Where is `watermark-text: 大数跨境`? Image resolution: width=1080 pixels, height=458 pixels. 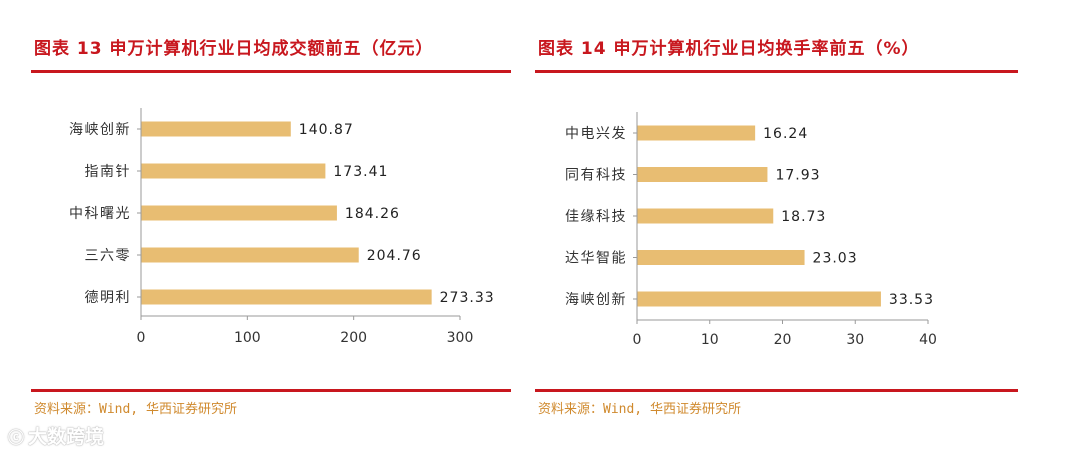
watermark-text: 大数跨境 is located at coordinates (66, 437).